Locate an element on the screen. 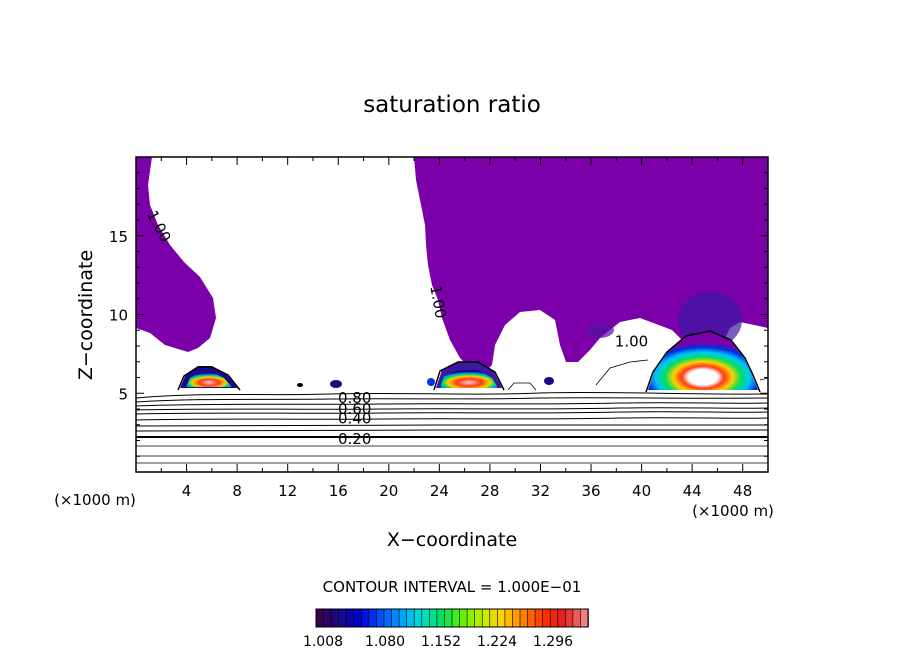  colorbar is located at coordinates (452, 618).